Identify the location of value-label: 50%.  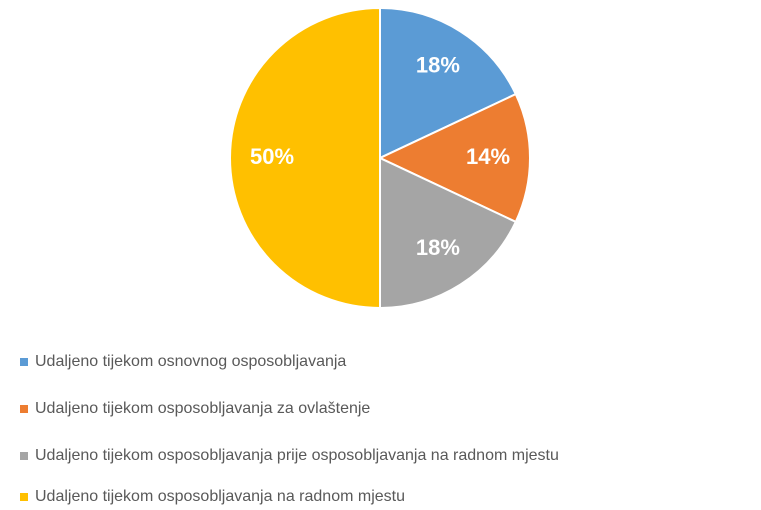
(272, 156).